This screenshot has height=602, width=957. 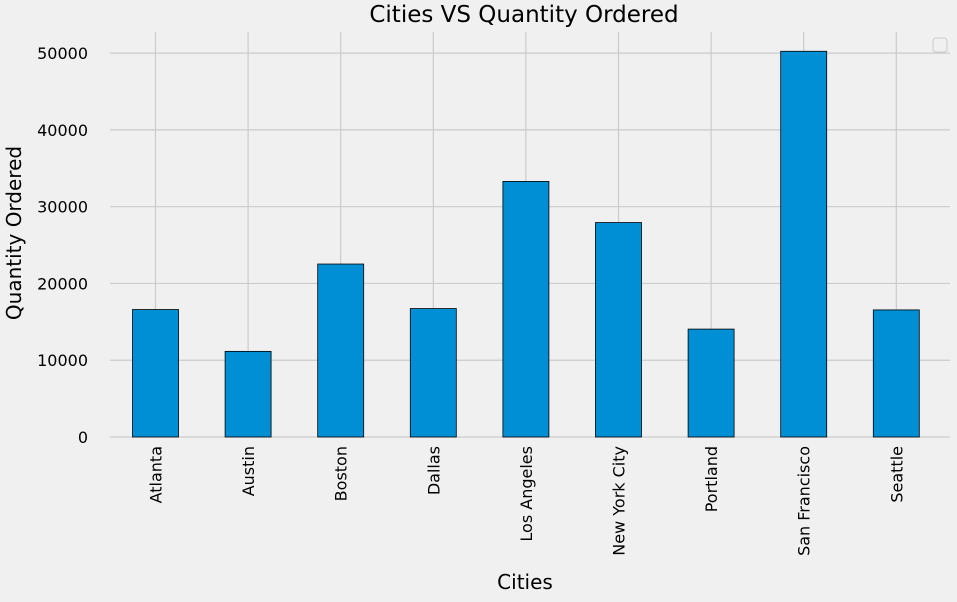 I want to click on x-tick-label: San Francisco, so click(x=804, y=501).